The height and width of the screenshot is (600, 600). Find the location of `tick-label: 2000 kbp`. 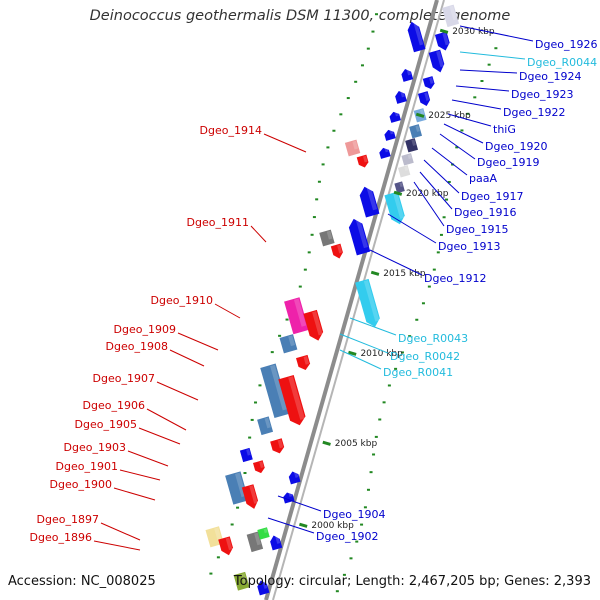

tick-label: 2000 kbp is located at coordinates (332, 526).